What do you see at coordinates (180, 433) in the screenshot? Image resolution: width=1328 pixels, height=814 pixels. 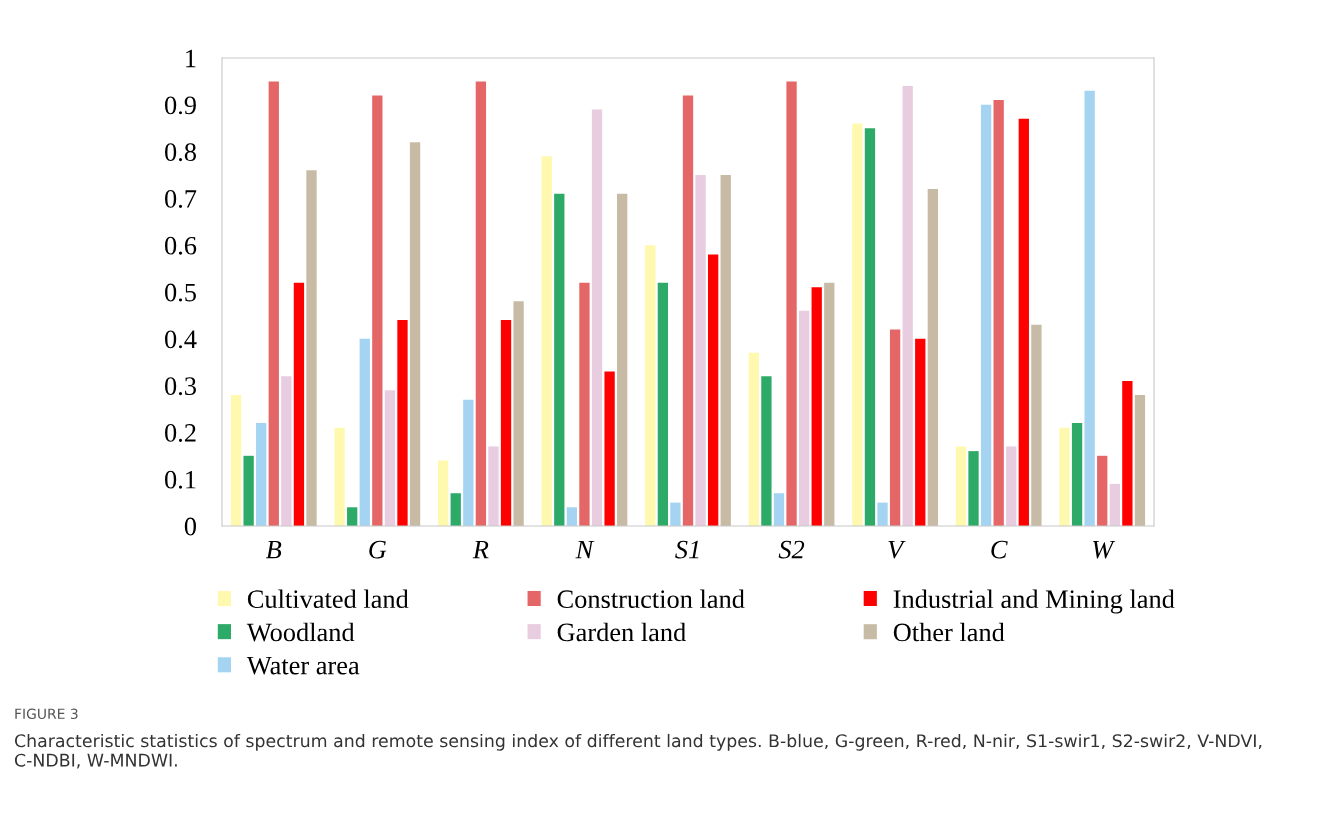 I see `y-tick-label: 0.2` at bounding box center [180, 433].